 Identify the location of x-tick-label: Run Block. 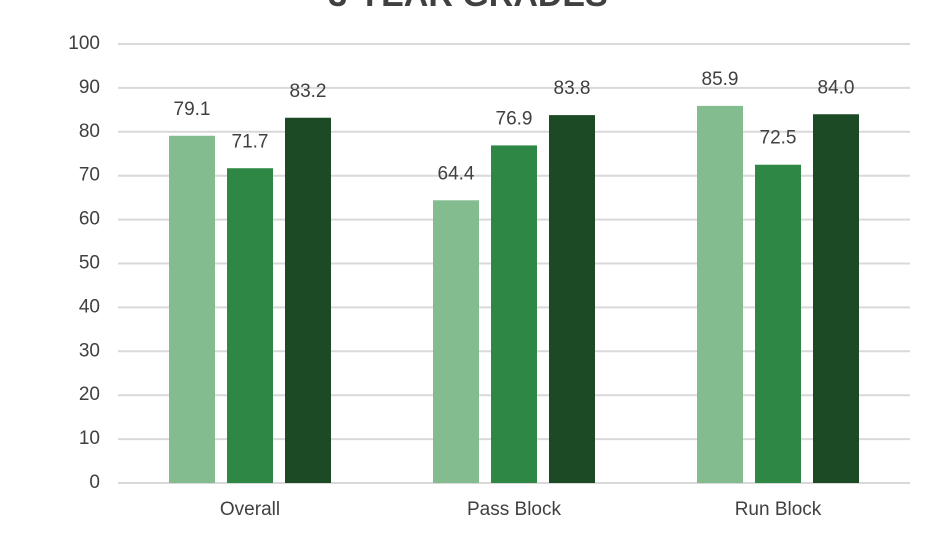
(778, 509).